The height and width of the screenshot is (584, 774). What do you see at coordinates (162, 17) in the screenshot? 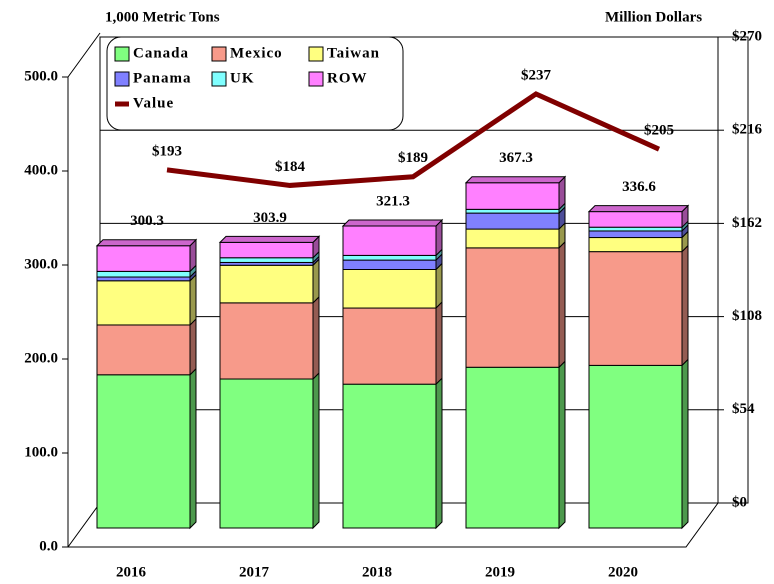
I see `y-axis-title: 1,000 Metric Tons` at bounding box center [162, 17].